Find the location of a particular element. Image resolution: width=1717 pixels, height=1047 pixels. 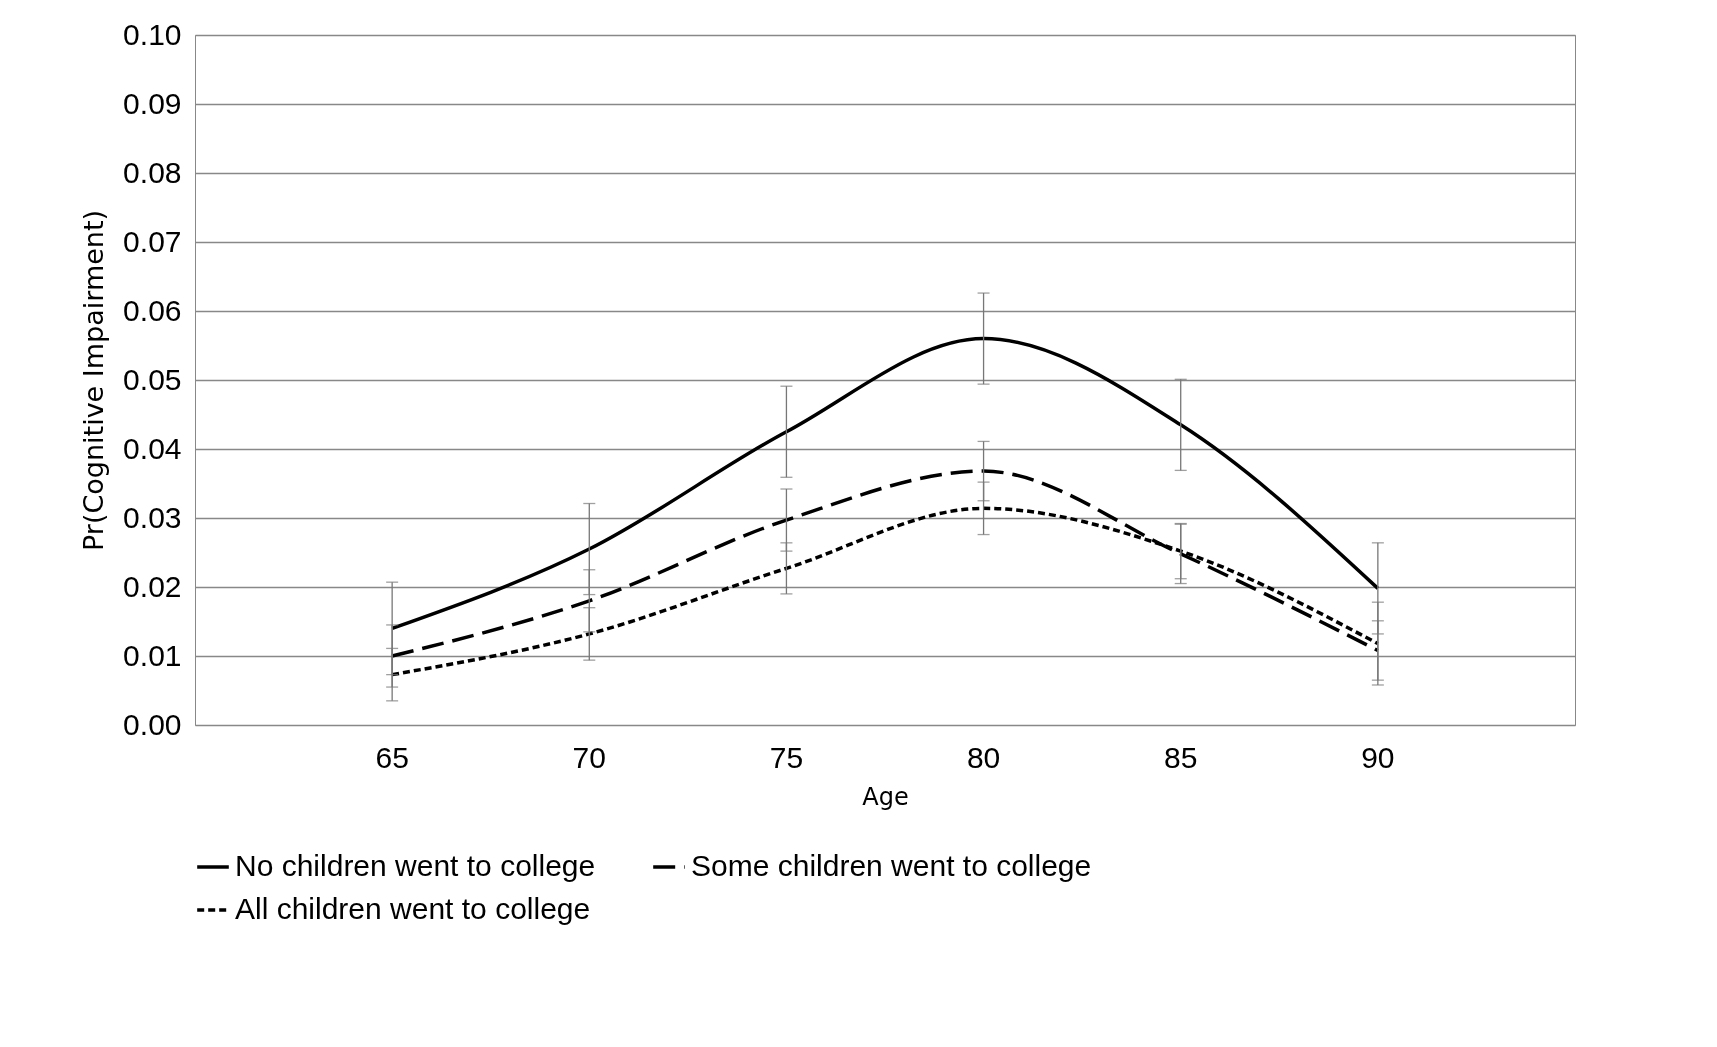

x-tick-label: 75 is located at coordinates (786, 757).